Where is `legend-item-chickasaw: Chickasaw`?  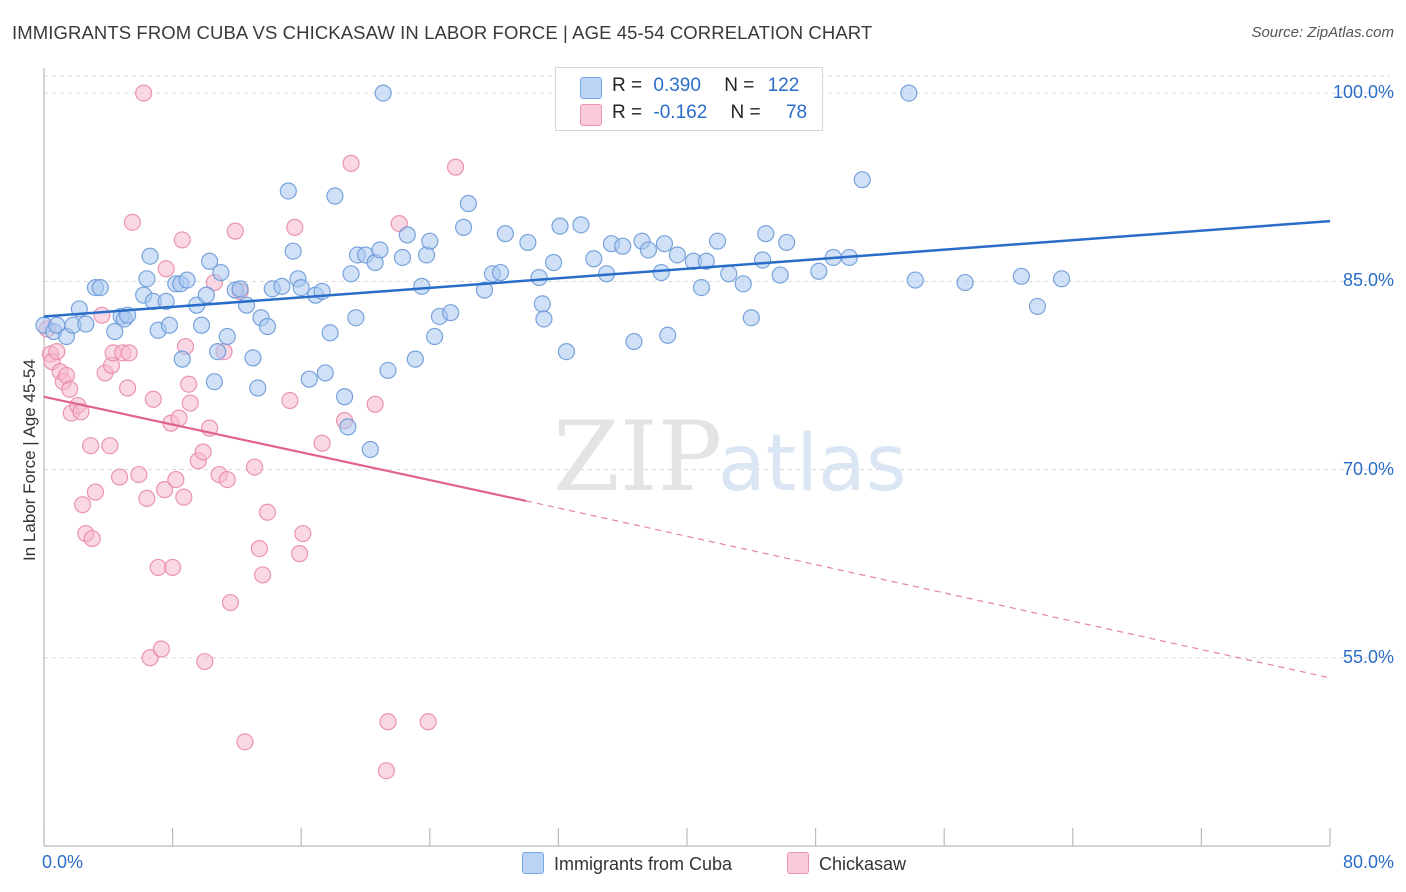
legend-item-chickasaw: Chickasaw is located at coordinates (846, 863).